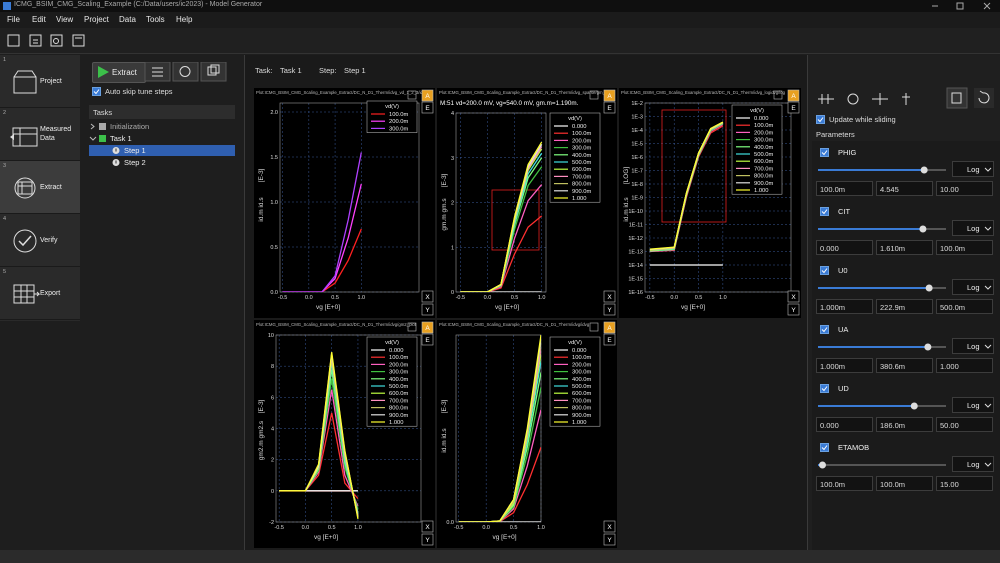  Describe the element at coordinates (13, 19) in the screenshot. I see `menu-item: File` at that location.